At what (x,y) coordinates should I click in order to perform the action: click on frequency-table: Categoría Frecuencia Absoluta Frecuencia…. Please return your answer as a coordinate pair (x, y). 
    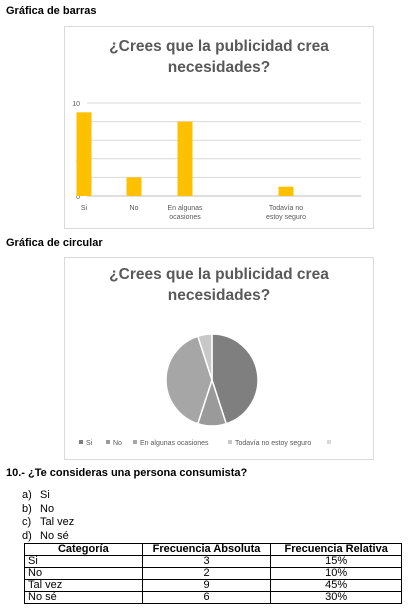
    Looking at the image, I should click on (213, 573).